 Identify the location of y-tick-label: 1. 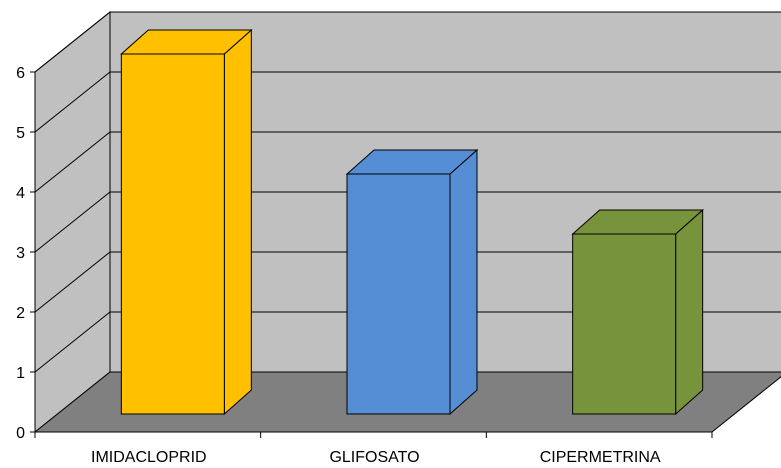
(20, 373).